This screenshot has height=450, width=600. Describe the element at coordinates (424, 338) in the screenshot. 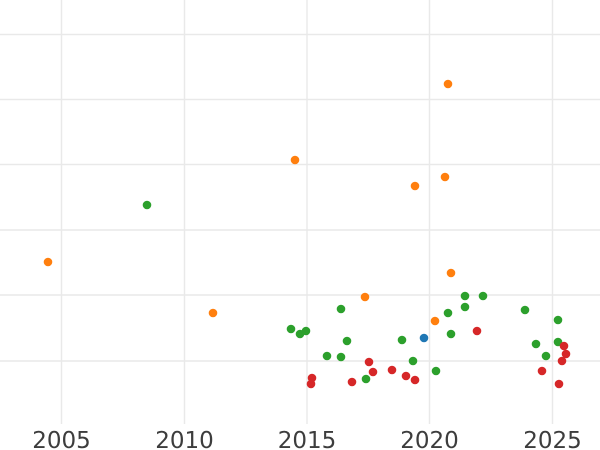

I see `data-point-blue` at that location.